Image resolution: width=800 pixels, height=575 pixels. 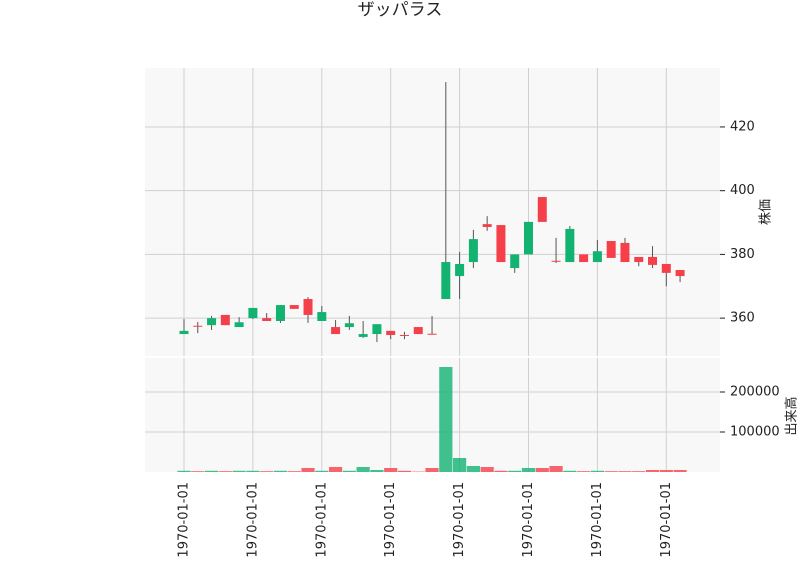 I want to click on y-tick-label: 420, so click(x=742, y=126).